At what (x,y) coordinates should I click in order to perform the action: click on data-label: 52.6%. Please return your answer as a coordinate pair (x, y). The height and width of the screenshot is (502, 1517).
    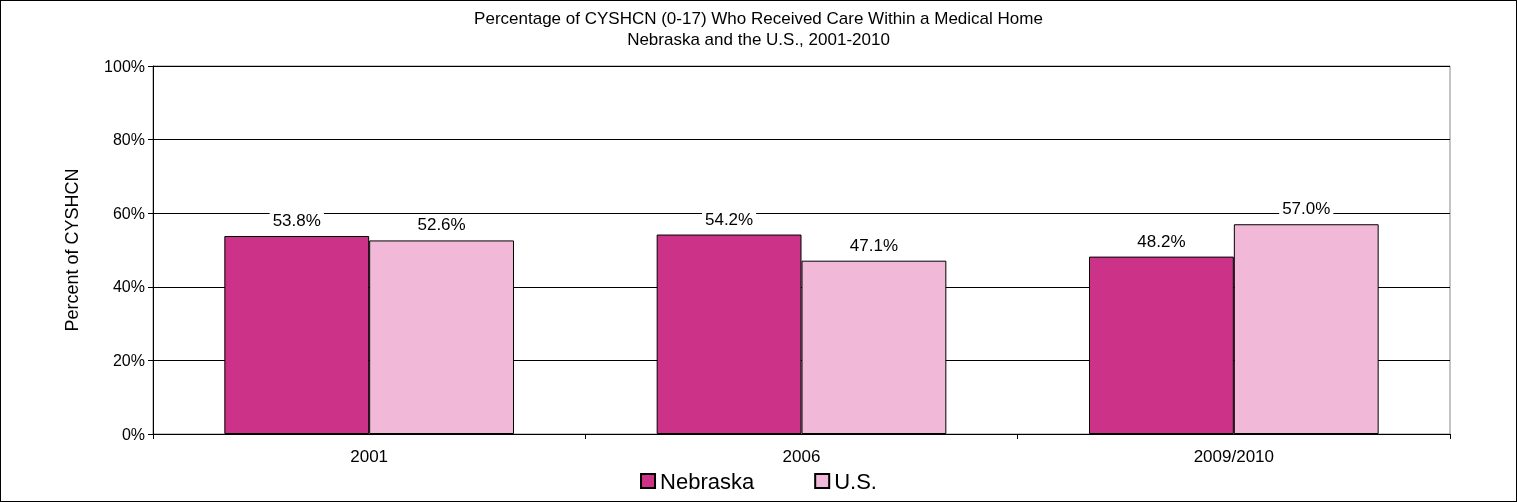
    Looking at the image, I should click on (441, 225).